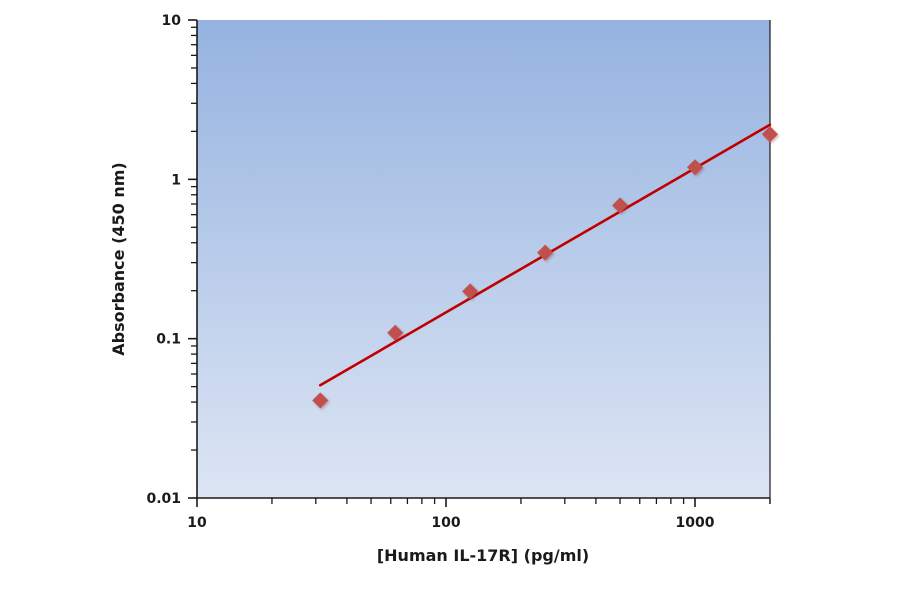  Describe the element at coordinates (118, 258) in the screenshot. I see `y-axis-title: Absorbance (450 nm)` at that location.